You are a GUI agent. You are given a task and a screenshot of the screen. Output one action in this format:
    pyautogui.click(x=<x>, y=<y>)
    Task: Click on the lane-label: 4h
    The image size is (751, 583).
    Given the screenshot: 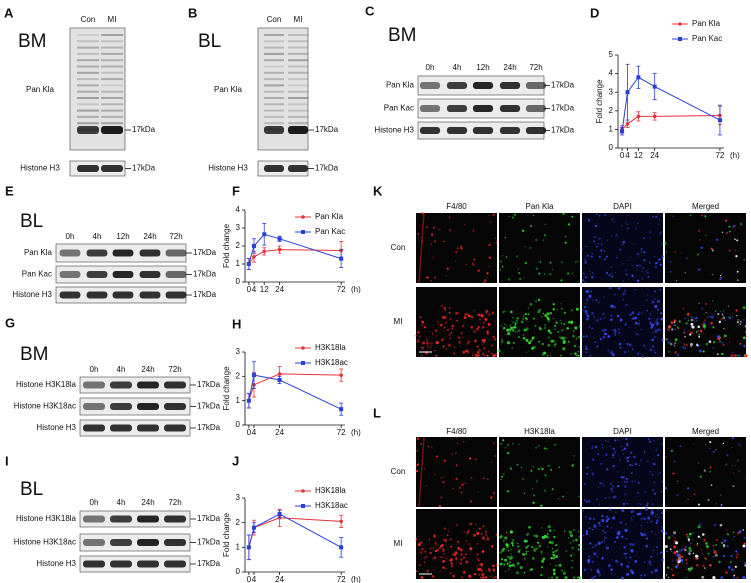 What is the action you would take?
    pyautogui.click(x=97, y=236)
    